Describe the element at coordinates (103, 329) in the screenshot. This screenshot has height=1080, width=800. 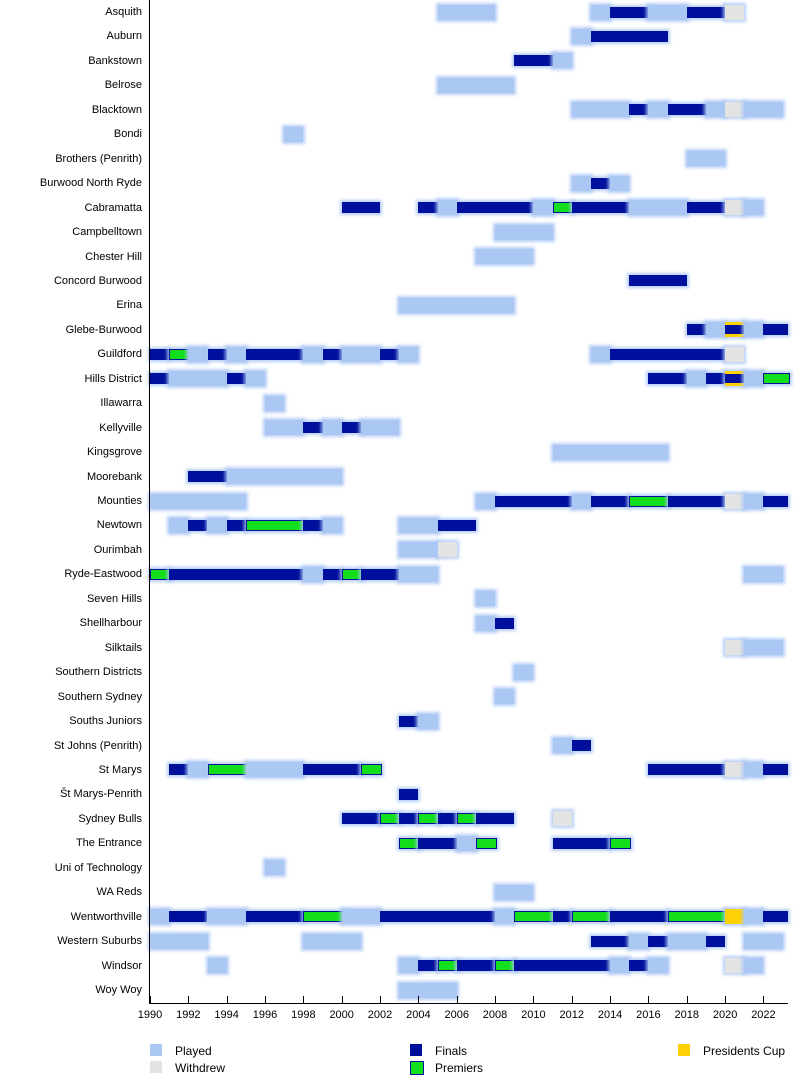
I see `team-label: Glebe-Burwood` at that location.